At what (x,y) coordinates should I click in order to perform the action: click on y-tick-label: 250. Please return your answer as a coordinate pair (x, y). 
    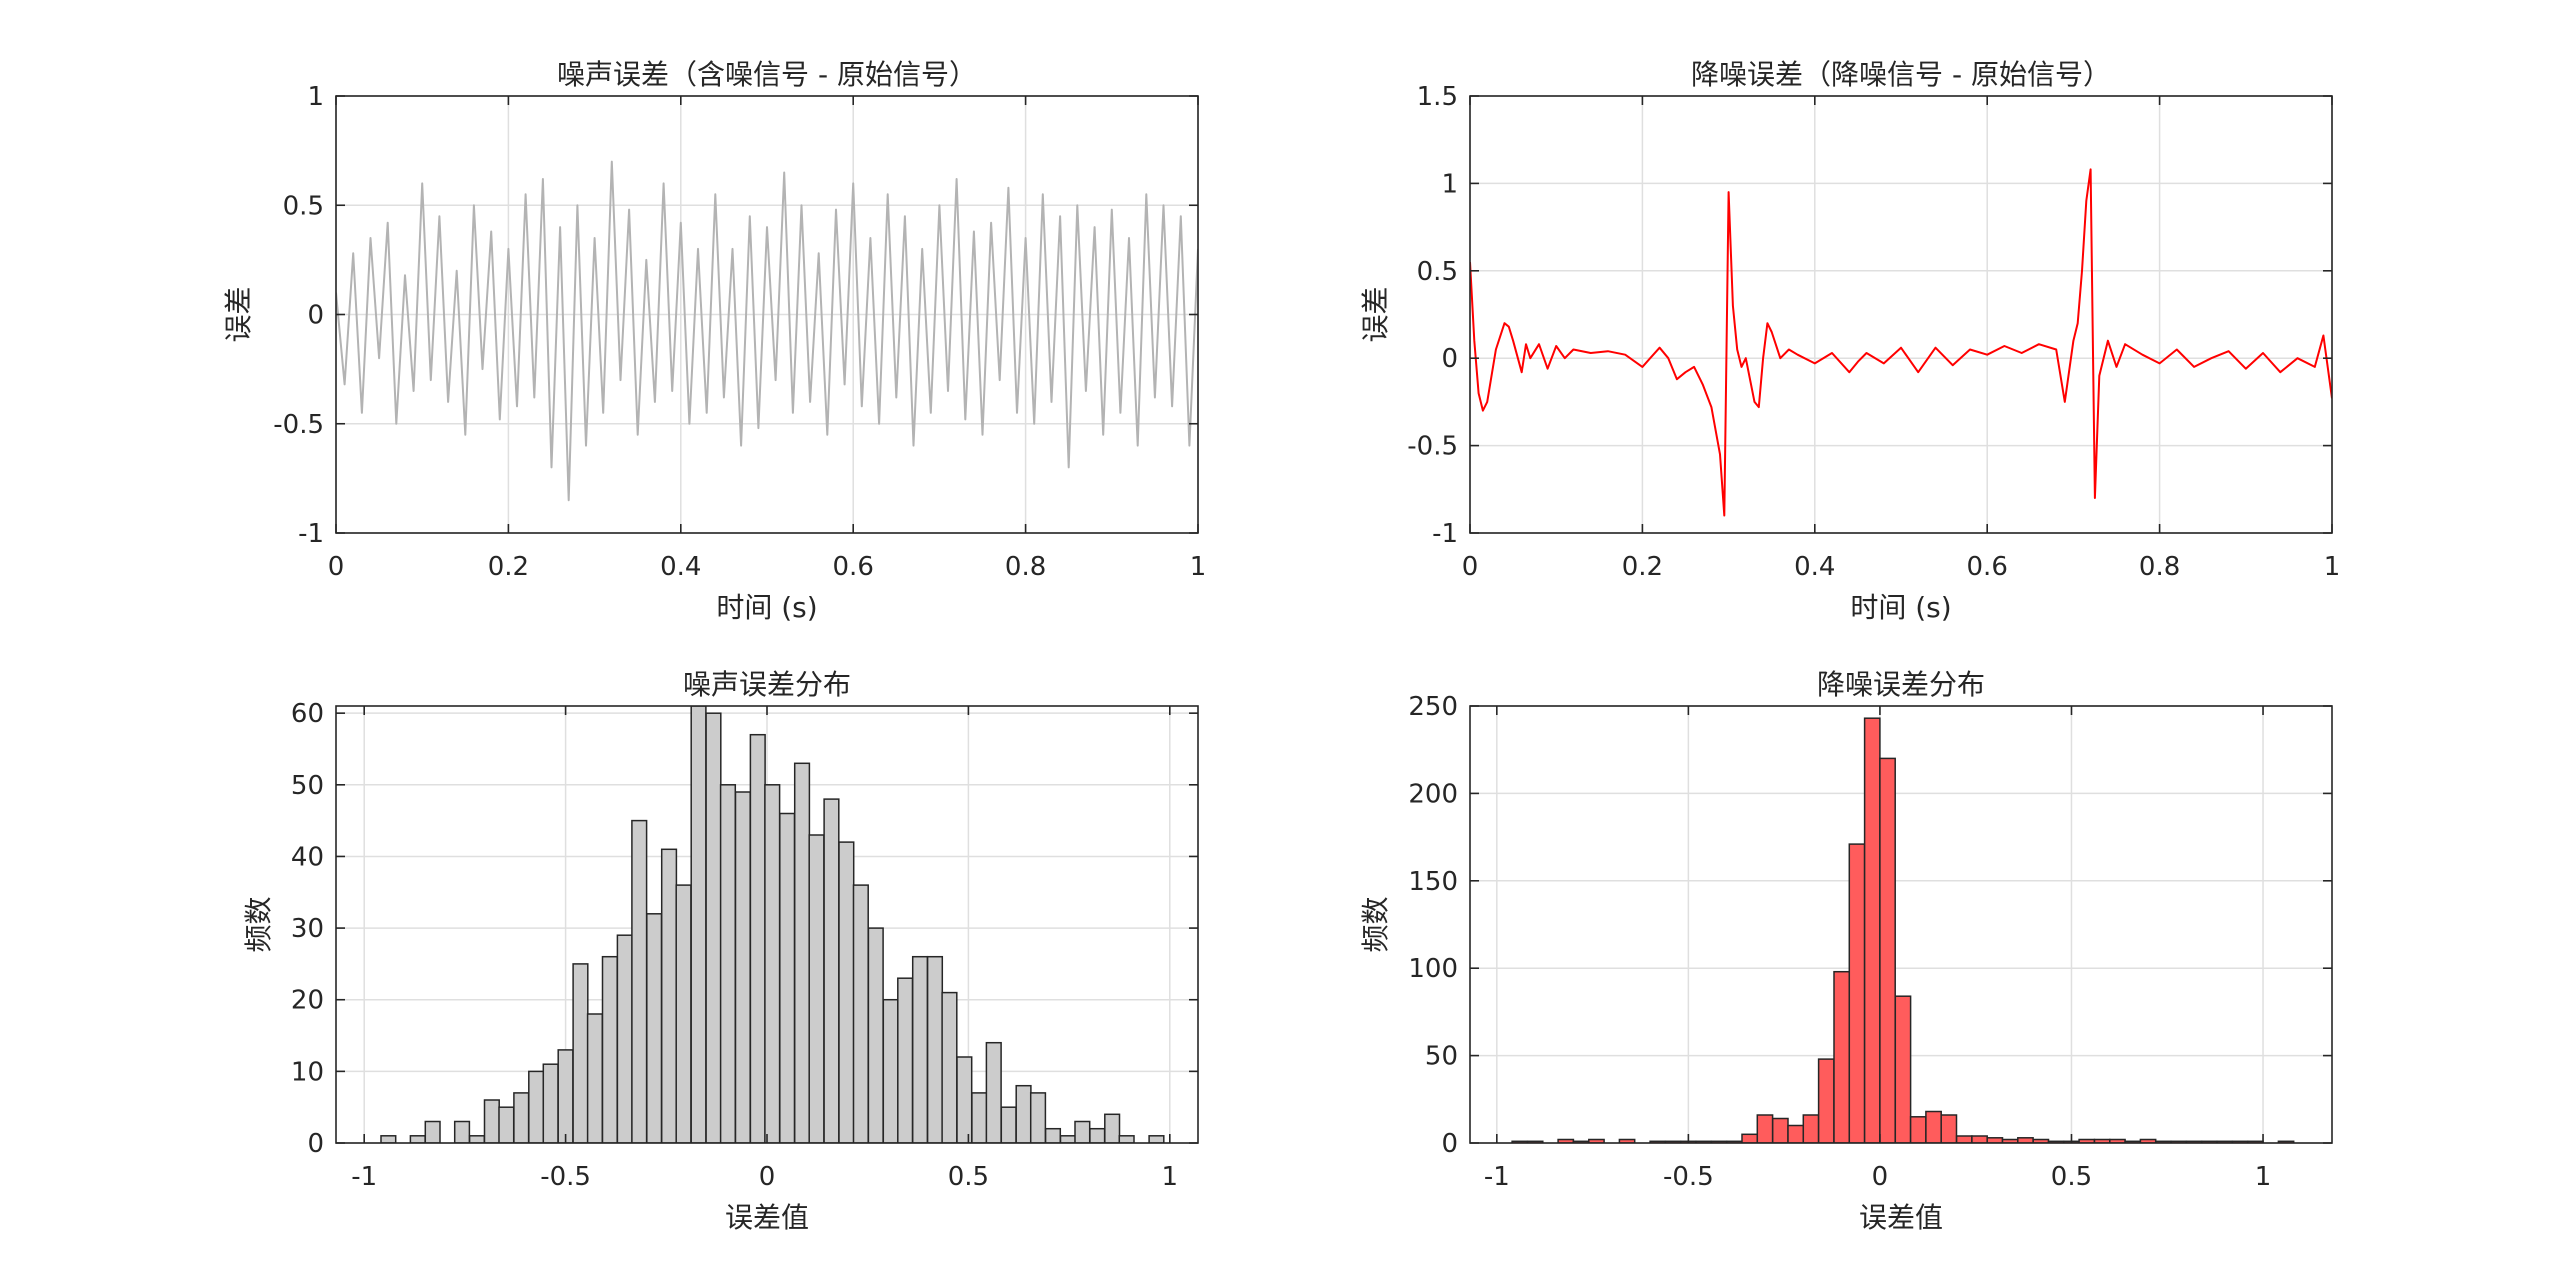
    Looking at the image, I should click on (1433, 707).